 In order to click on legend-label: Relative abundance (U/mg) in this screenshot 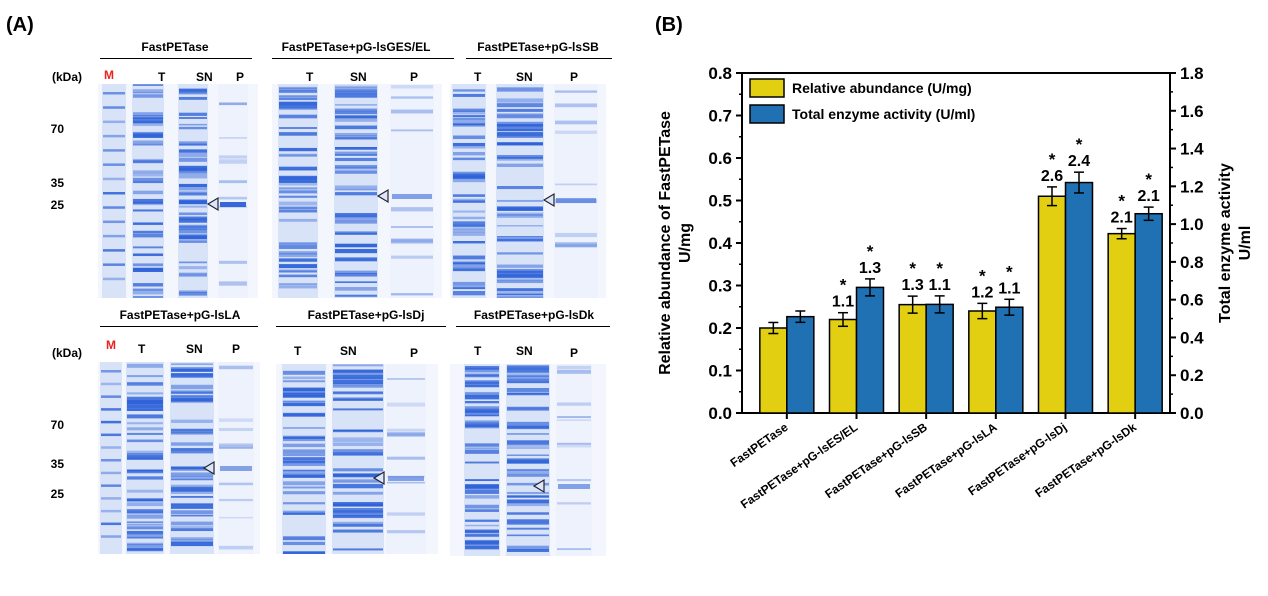, I will do `click(882, 88)`.